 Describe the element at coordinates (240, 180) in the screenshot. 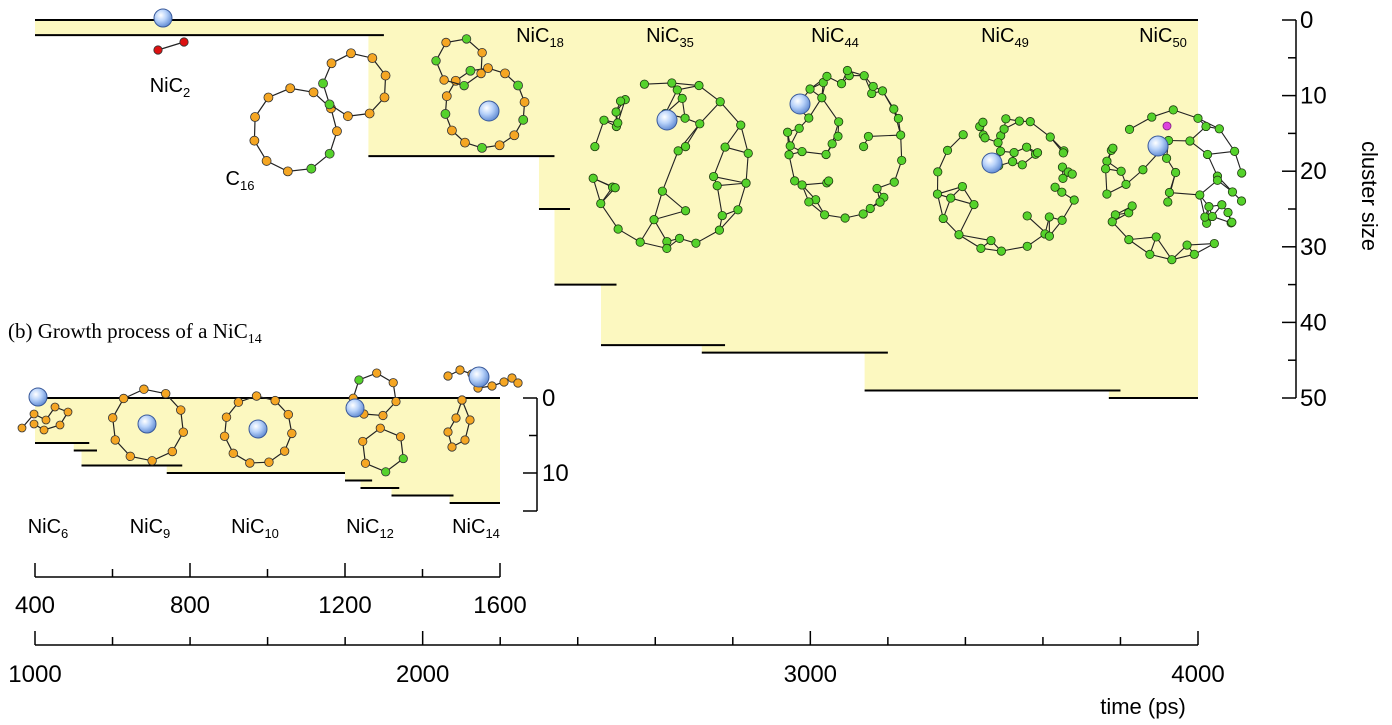

I see `panel-a-label-1: C16` at that location.